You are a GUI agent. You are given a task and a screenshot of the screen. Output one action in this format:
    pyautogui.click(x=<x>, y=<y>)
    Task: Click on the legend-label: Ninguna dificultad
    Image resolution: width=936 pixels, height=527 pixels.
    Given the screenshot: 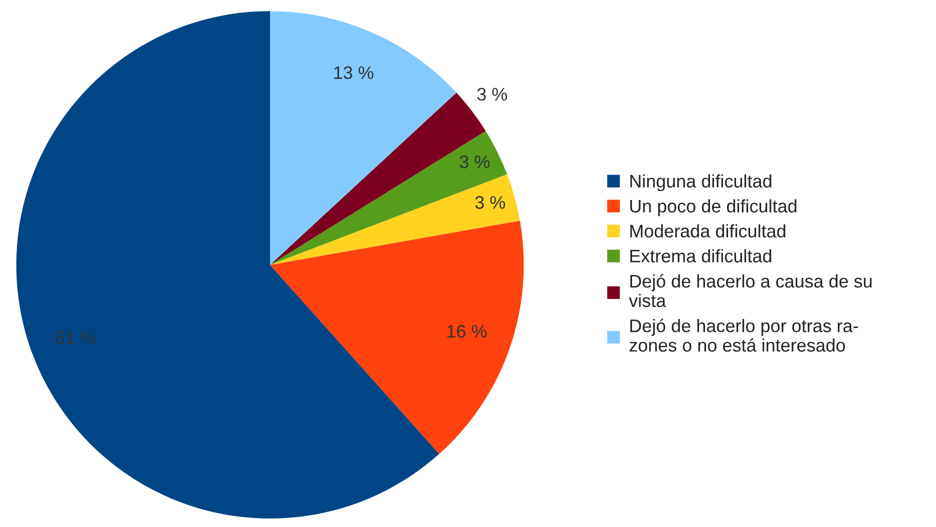 What is the action you would take?
    pyautogui.click(x=701, y=183)
    